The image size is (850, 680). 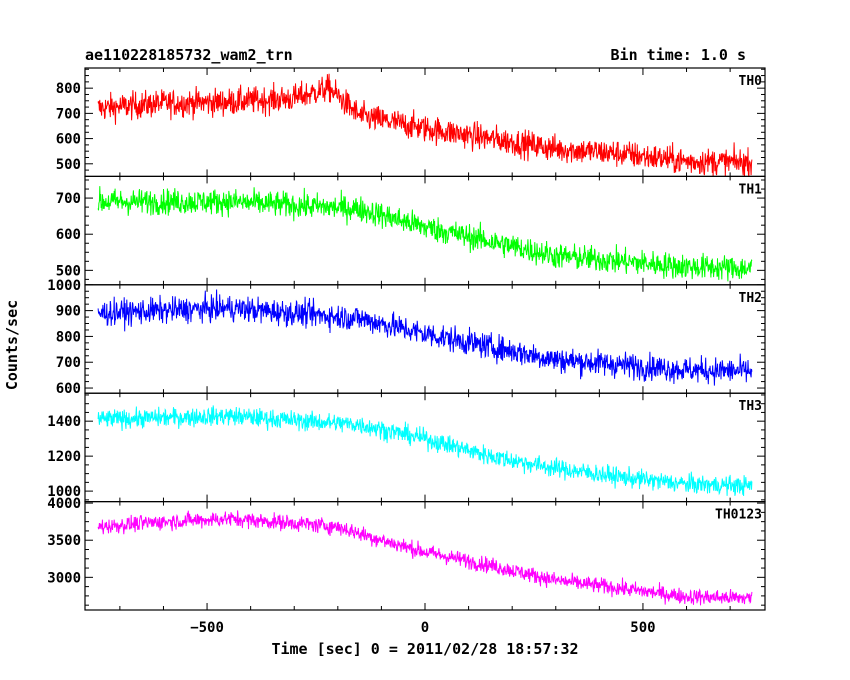 I want to click on panel-th3: 1000 1200 1400 TH3, so click(x=406, y=447).